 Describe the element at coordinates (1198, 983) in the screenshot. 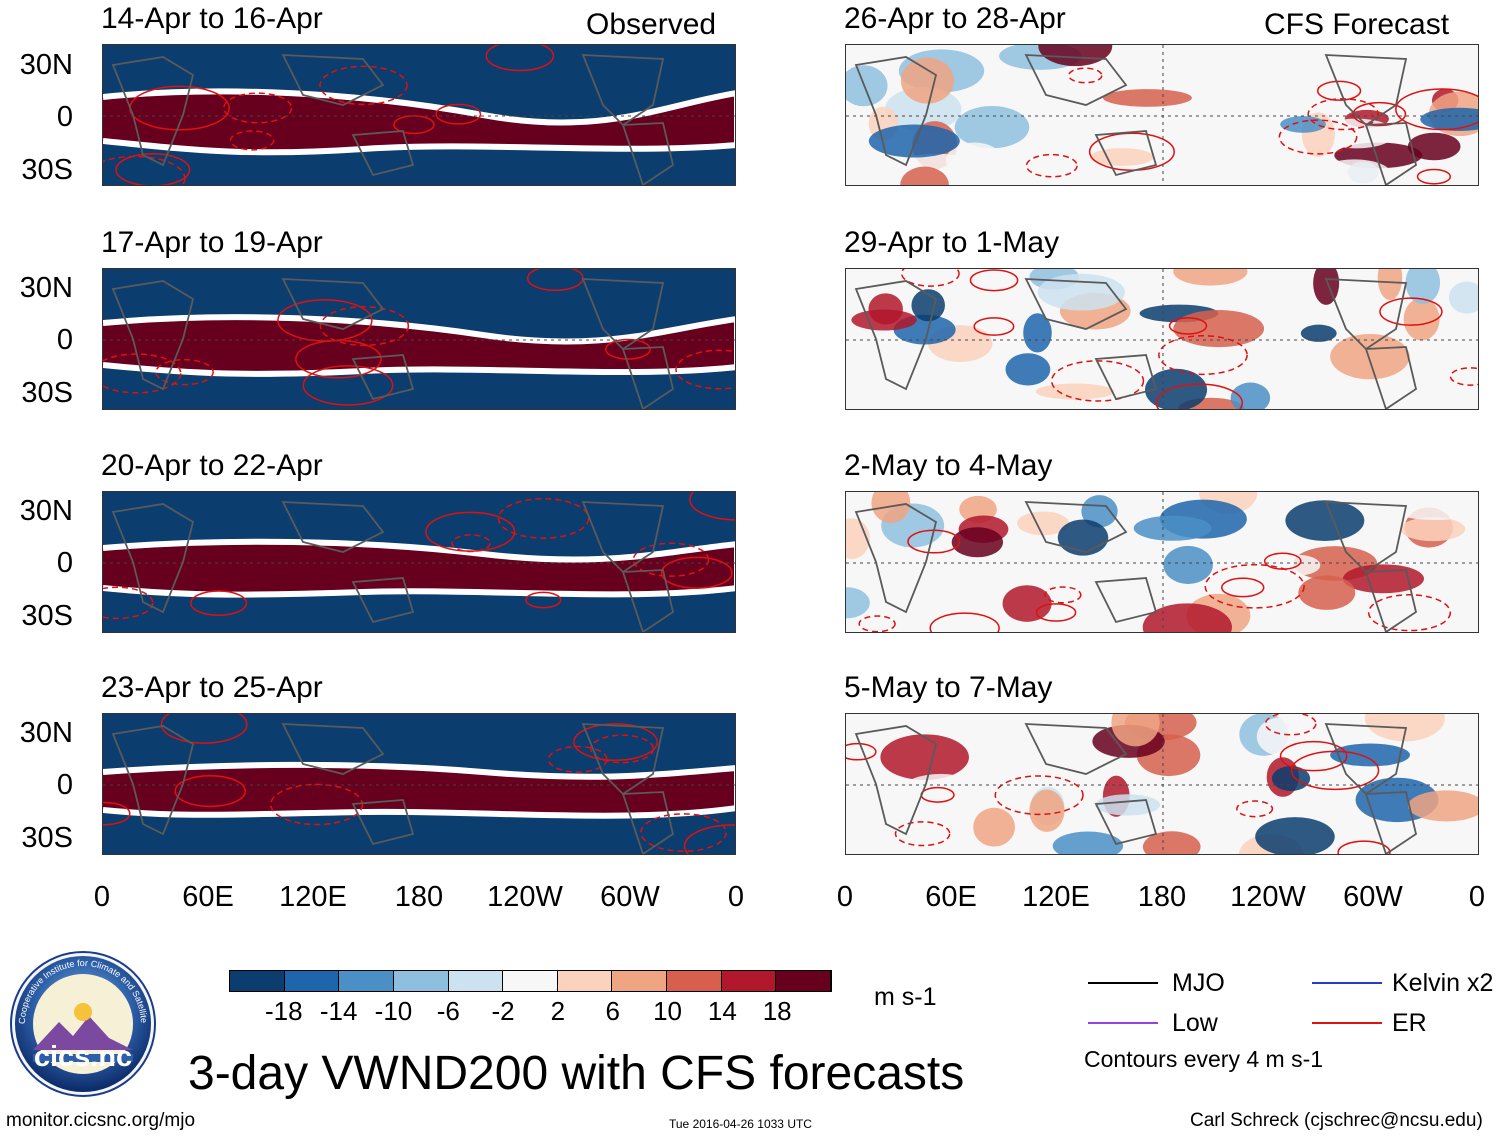

I see `legend-label-mjo: MJO` at that location.